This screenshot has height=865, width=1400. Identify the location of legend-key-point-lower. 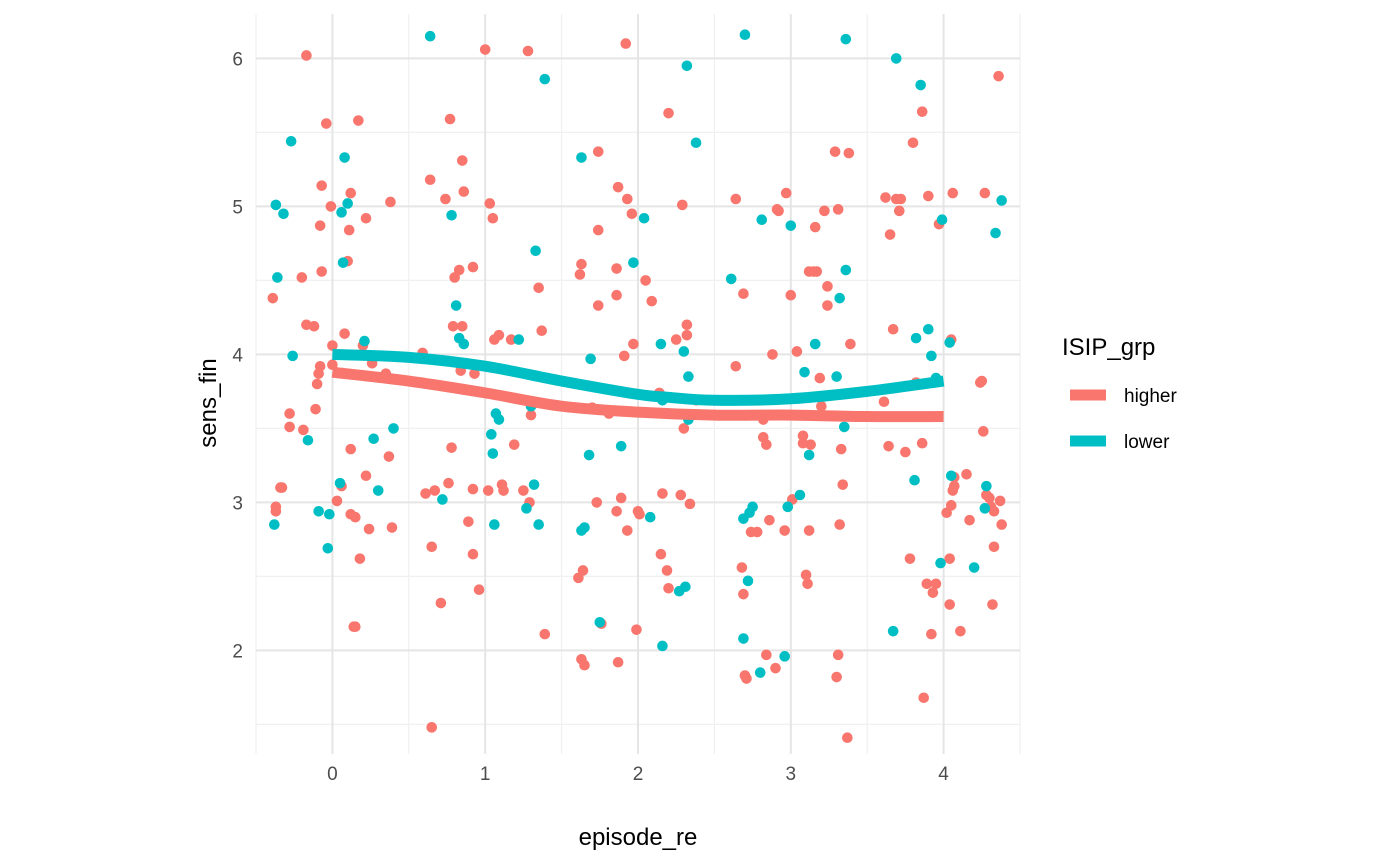
(1088, 441).